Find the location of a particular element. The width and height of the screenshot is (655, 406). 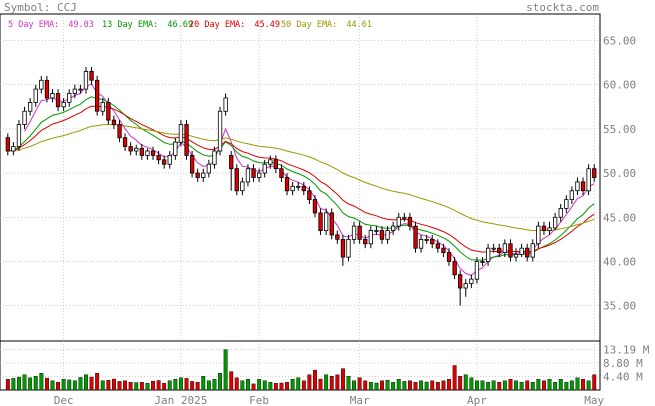

legend-ema5-value: 49.03 is located at coordinates (81, 25).